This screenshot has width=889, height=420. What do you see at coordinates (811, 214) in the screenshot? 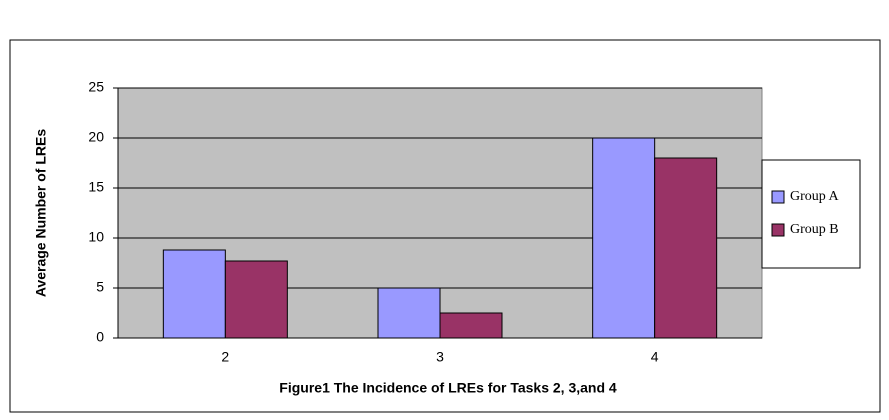
I see `legend` at bounding box center [811, 214].